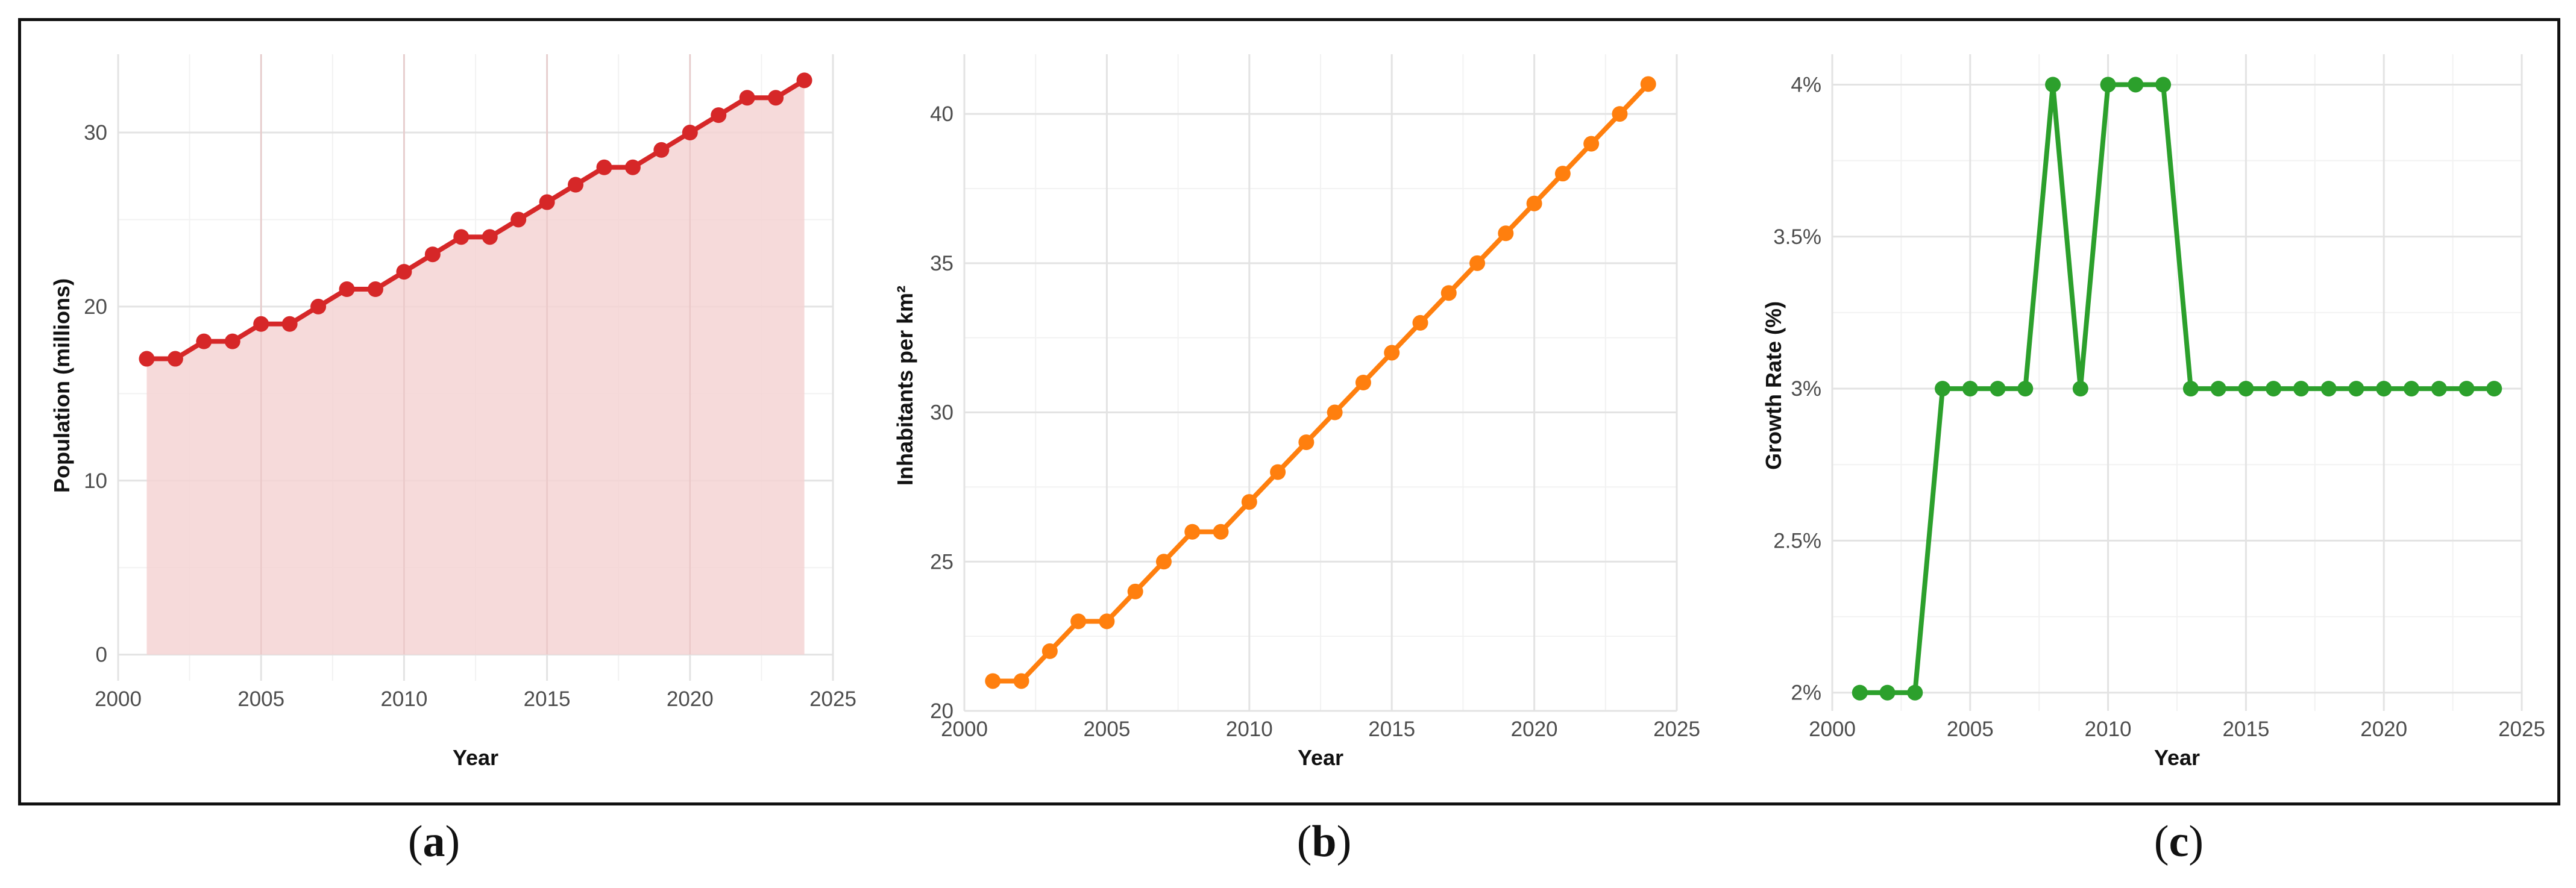 This screenshot has height=888, width=2576. What do you see at coordinates (547, 699) in the screenshot?
I see `x-tick-label: 2015` at bounding box center [547, 699].